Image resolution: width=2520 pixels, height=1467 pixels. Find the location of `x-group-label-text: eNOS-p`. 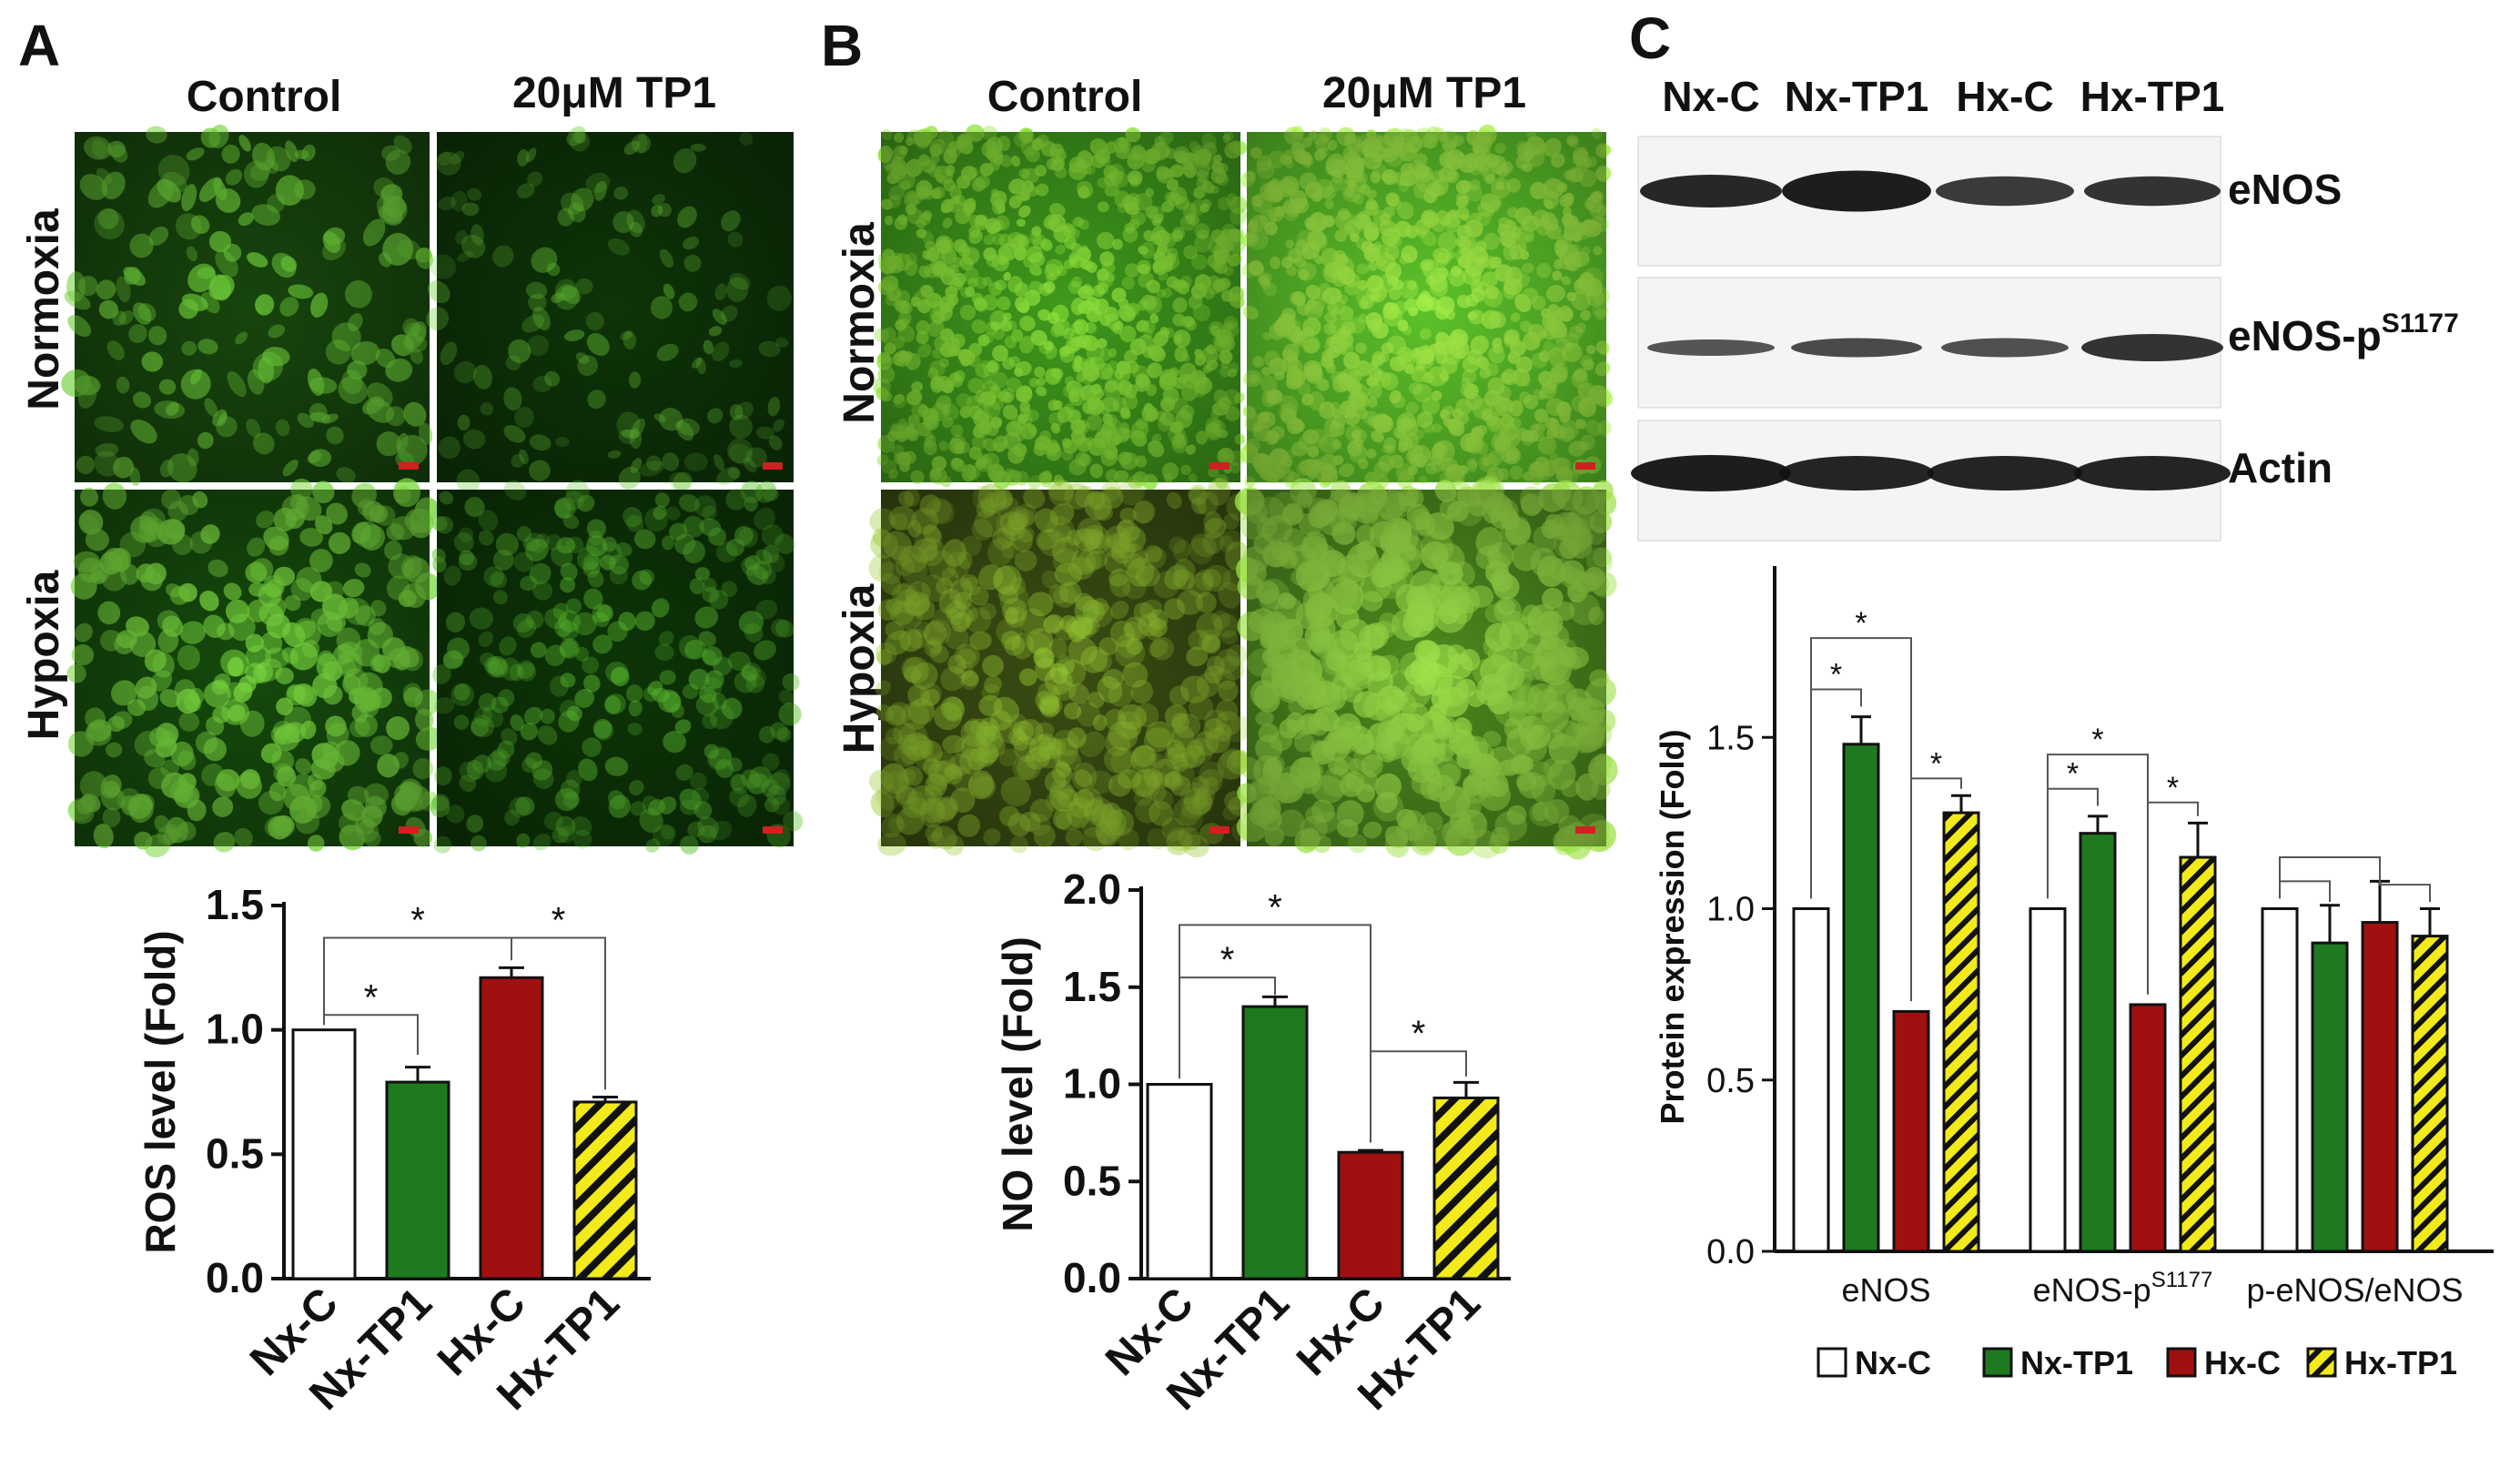

x-group-label-text: eNOS-p is located at coordinates (2092, 1290).